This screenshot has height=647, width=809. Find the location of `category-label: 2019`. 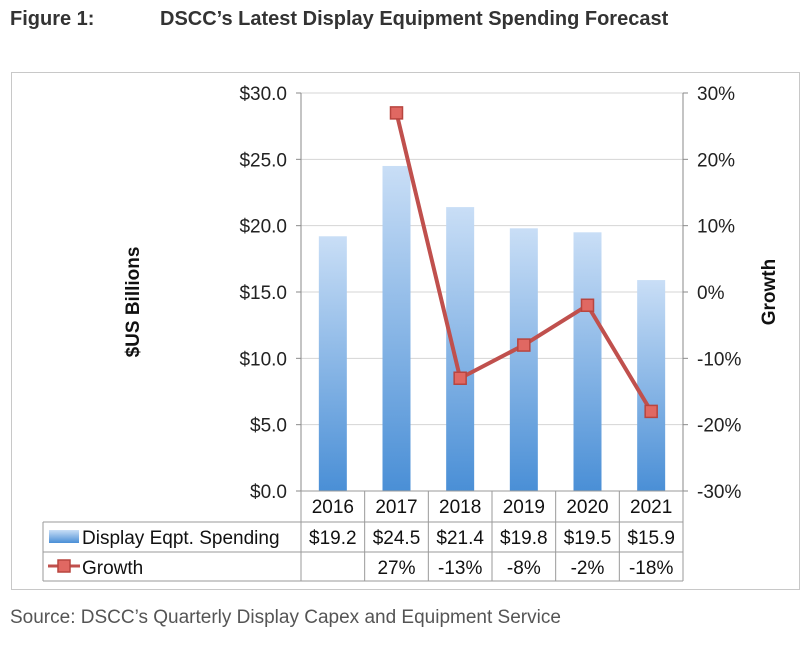

category-label: 2019 is located at coordinates (524, 507).